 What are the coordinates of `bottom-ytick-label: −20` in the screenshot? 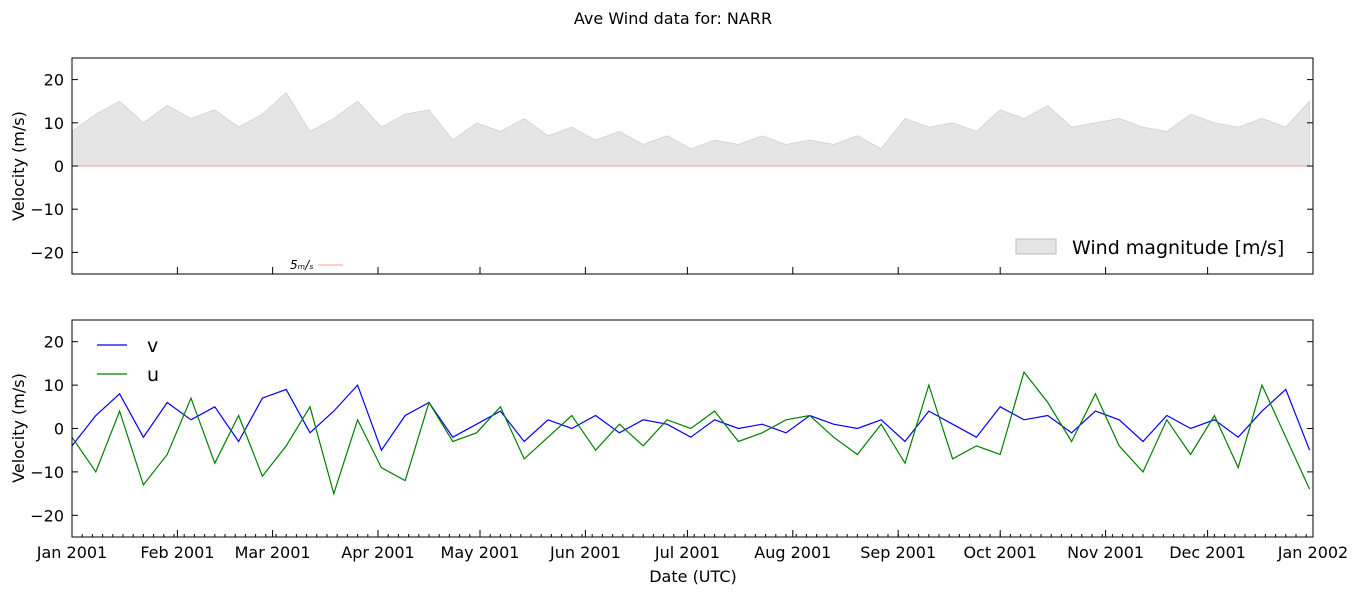 It's located at (47, 515).